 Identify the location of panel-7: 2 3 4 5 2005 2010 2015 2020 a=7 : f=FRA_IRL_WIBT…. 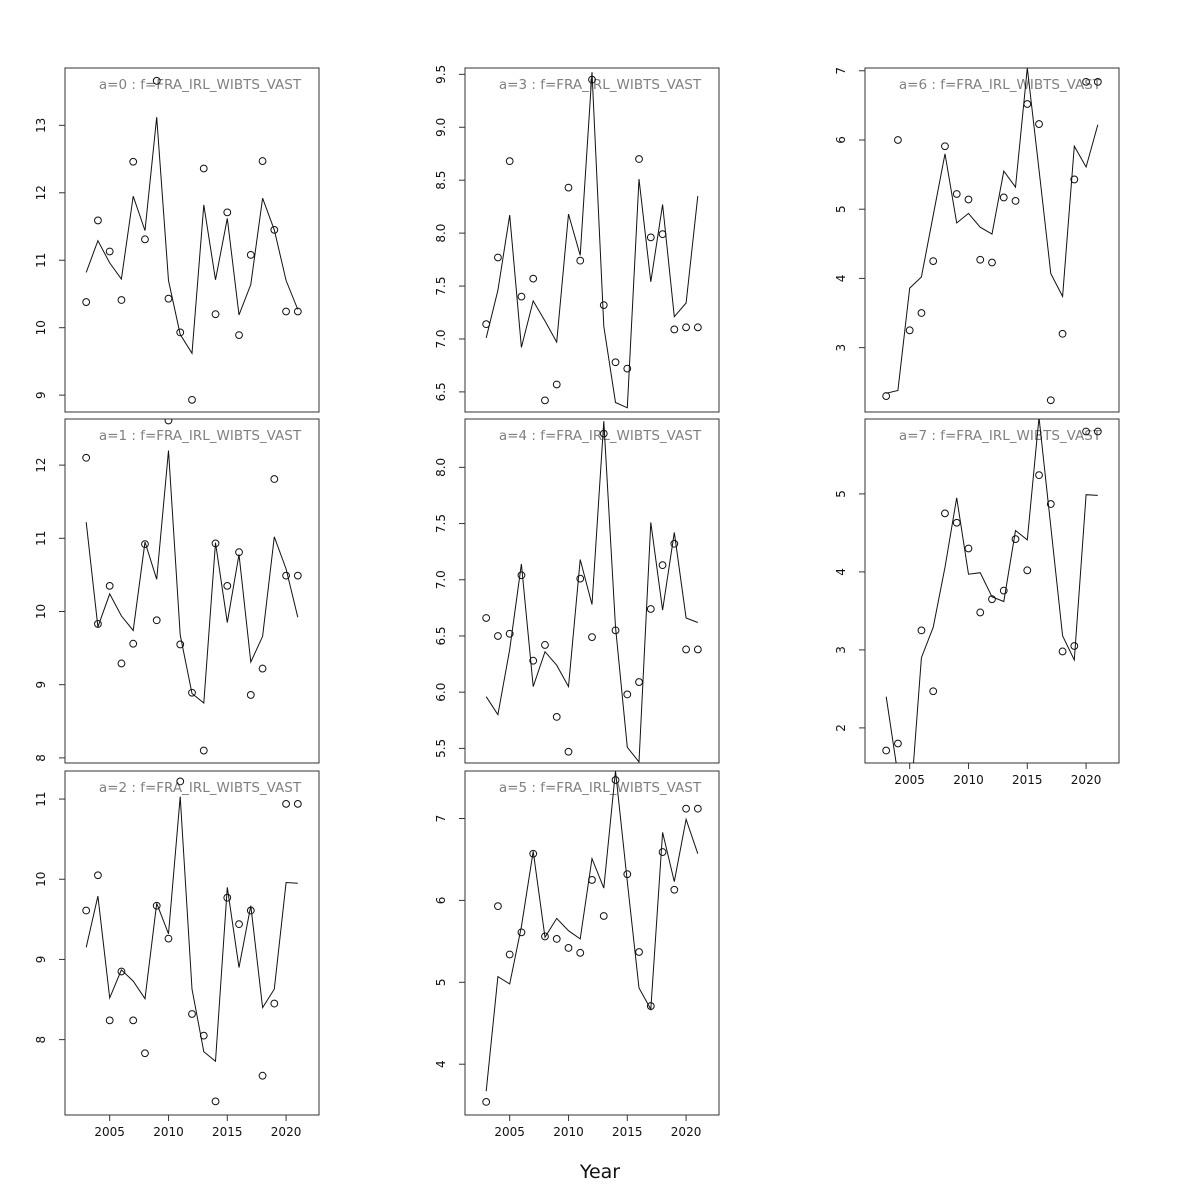
(977, 602).